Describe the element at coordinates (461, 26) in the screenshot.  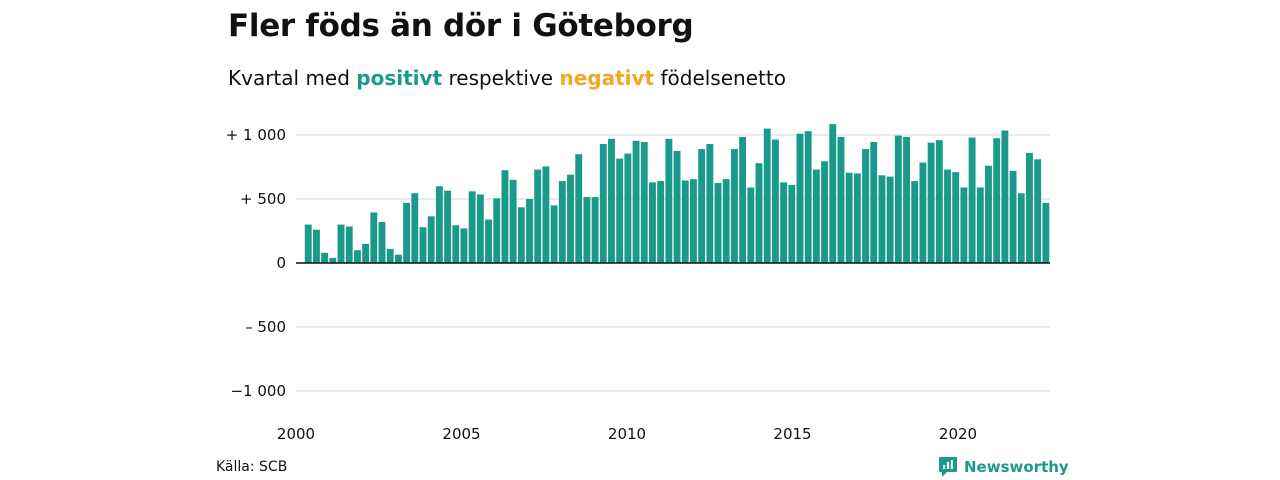
I see `chart-title: Fler föds än dör i Göteborg` at that location.